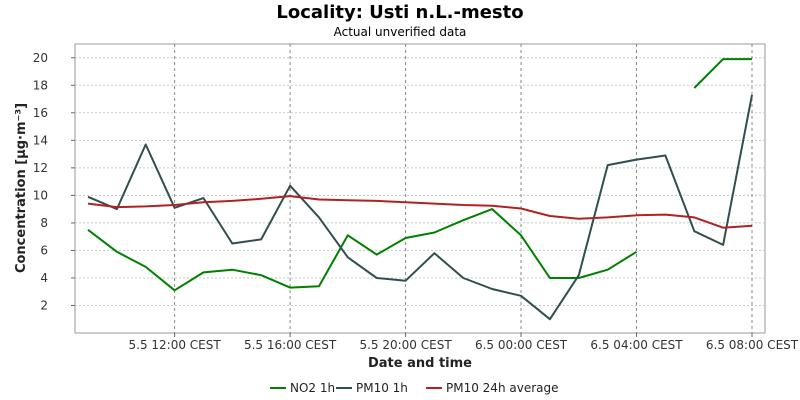  Describe the element at coordinates (420, 363) in the screenshot. I see `x-axis-label: Date and time` at that location.